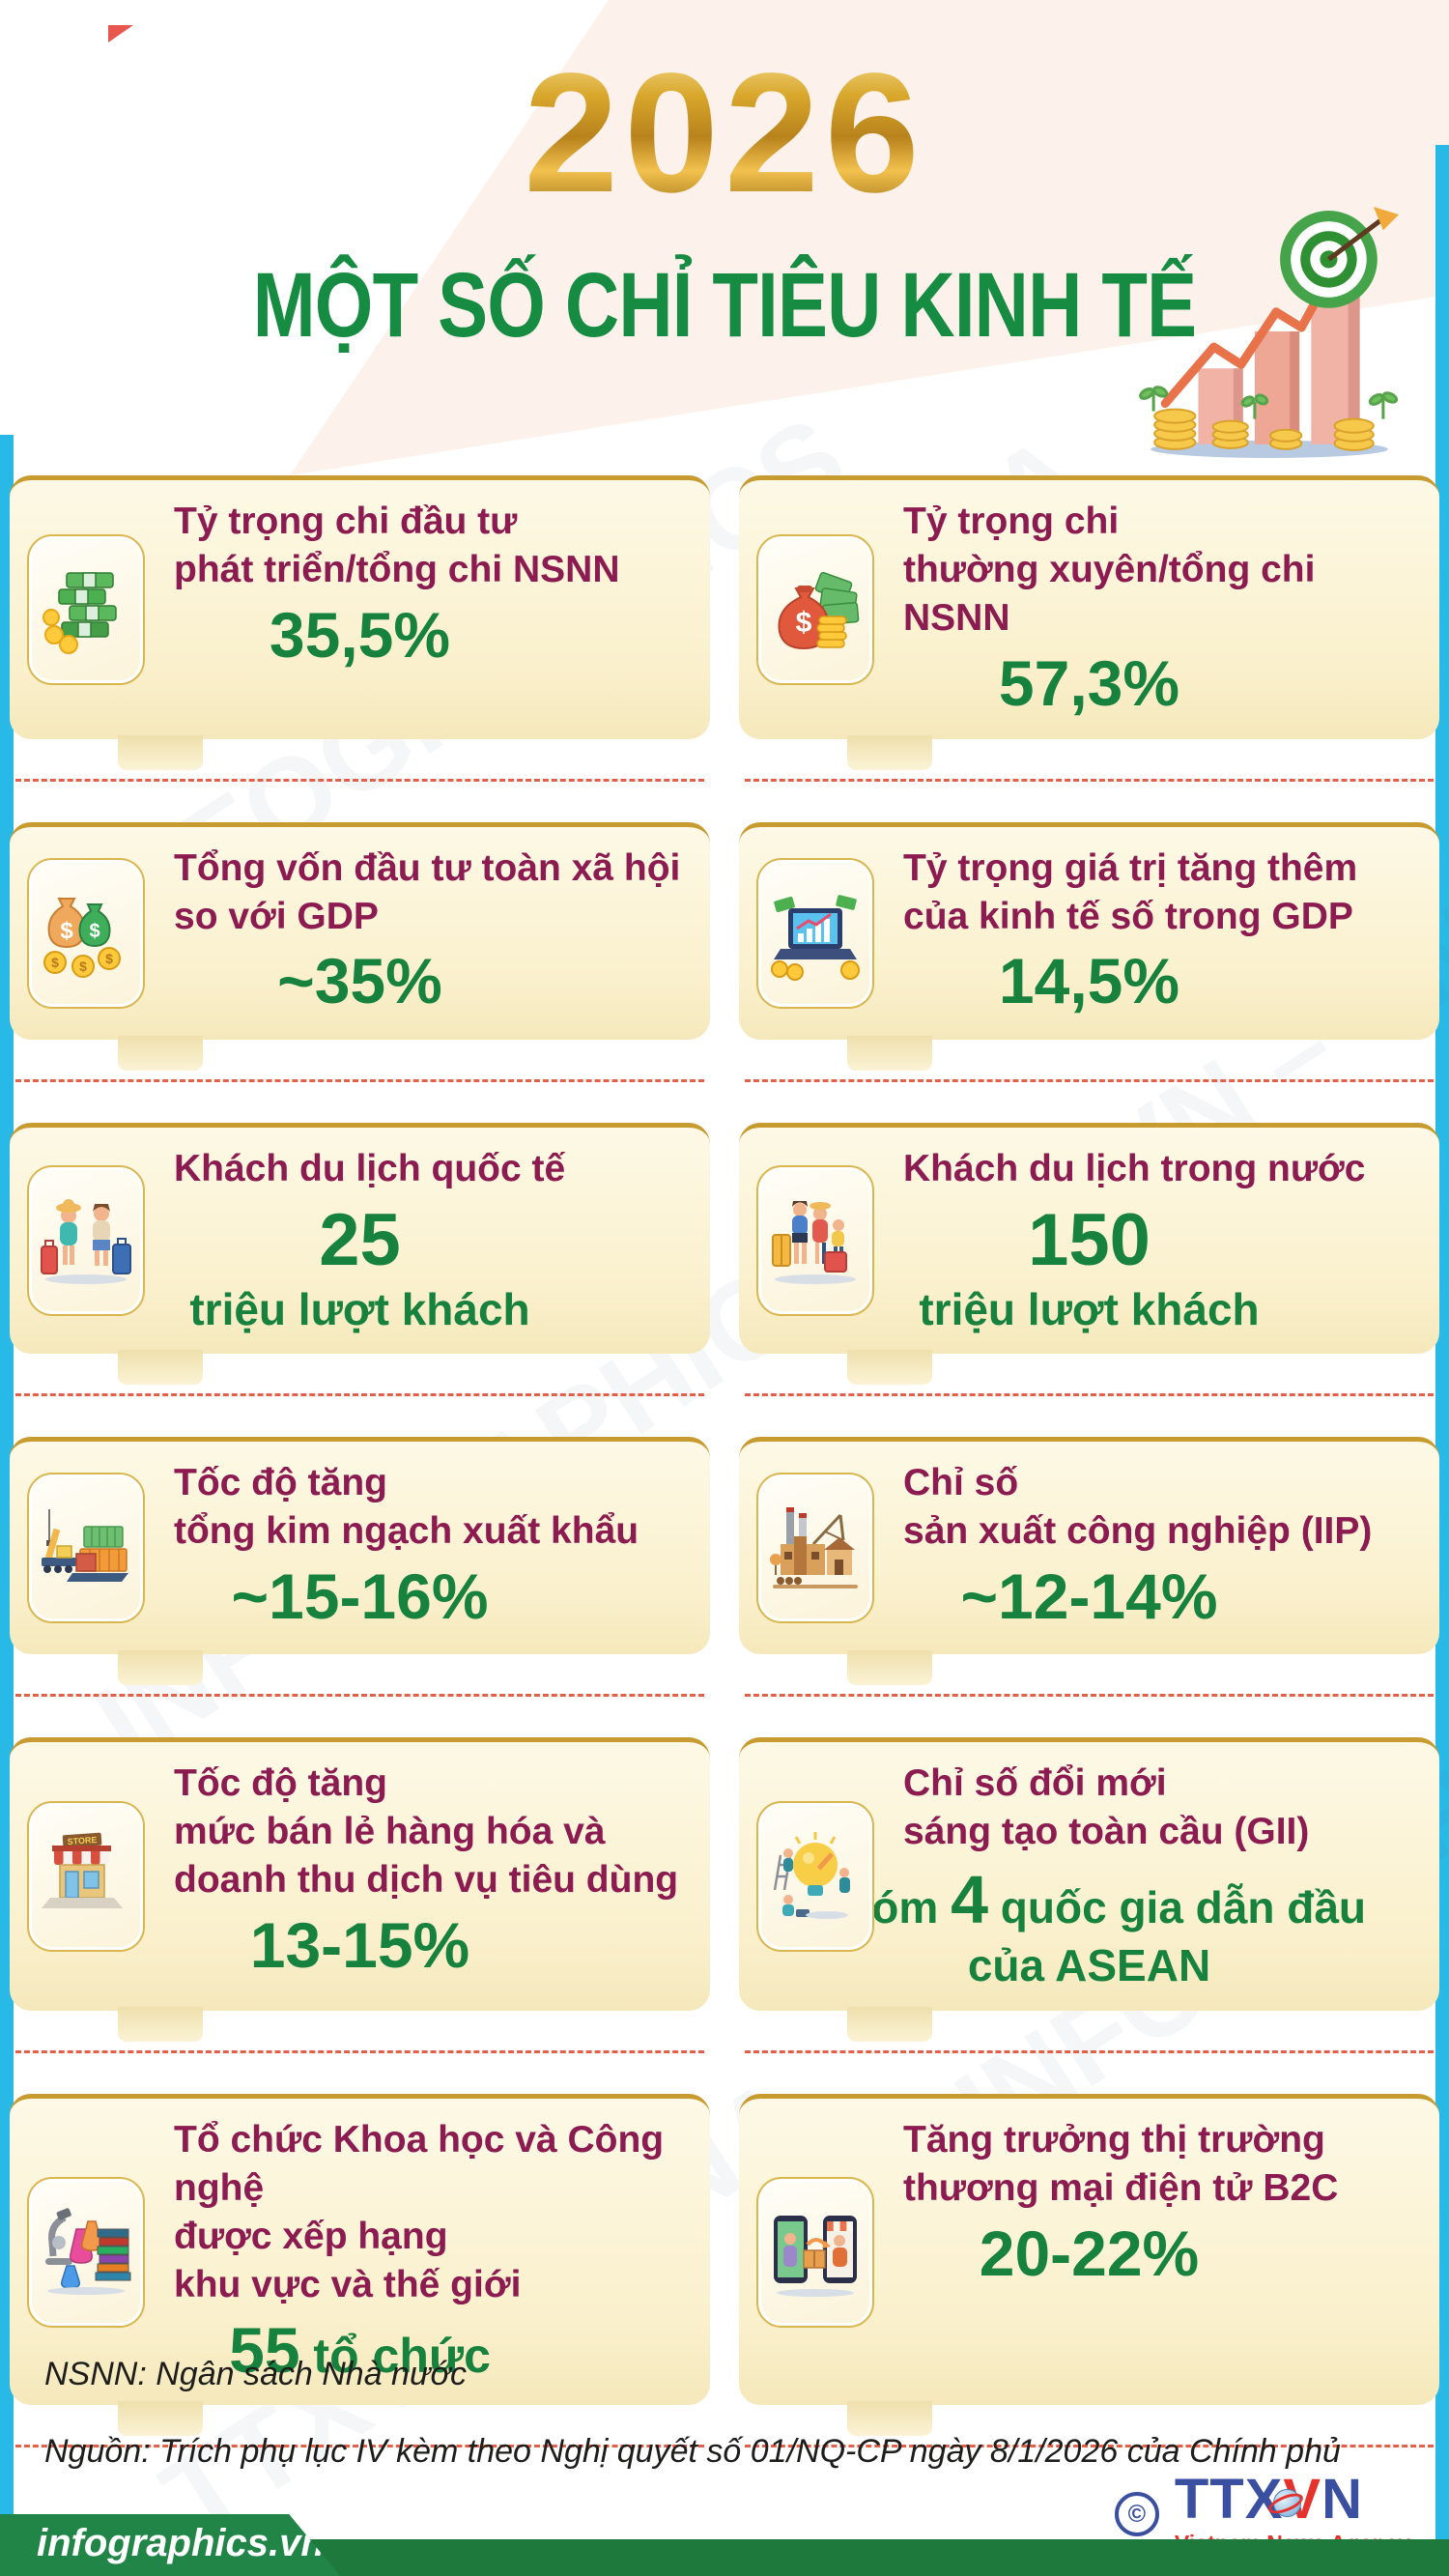 The width and height of the screenshot is (1449, 2576). I want to click on card-title-line: Tăng trưởng thị trường, so click(1114, 2139).